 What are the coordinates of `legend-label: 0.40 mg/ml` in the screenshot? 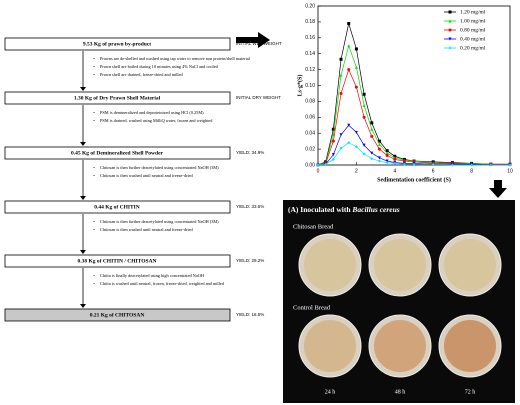 It's located at (473, 39).